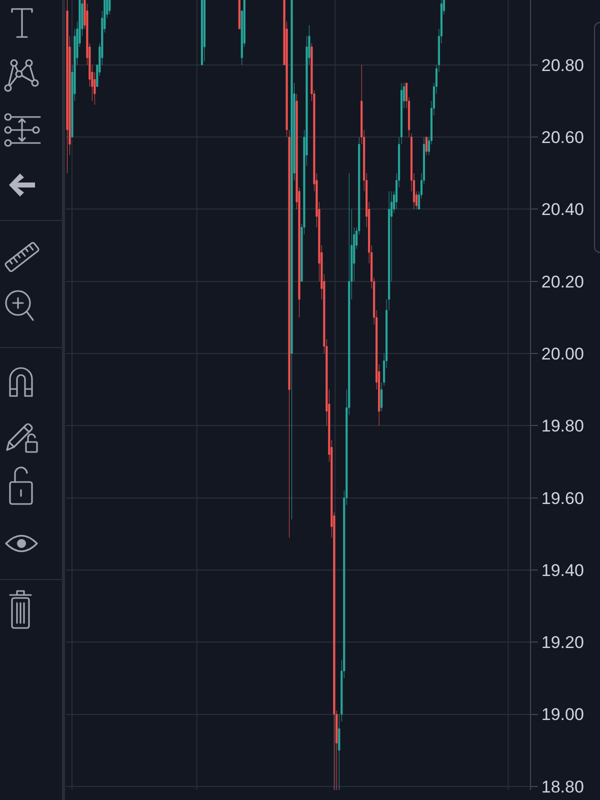  I want to click on y-tick-label: 19.80, so click(562, 426).